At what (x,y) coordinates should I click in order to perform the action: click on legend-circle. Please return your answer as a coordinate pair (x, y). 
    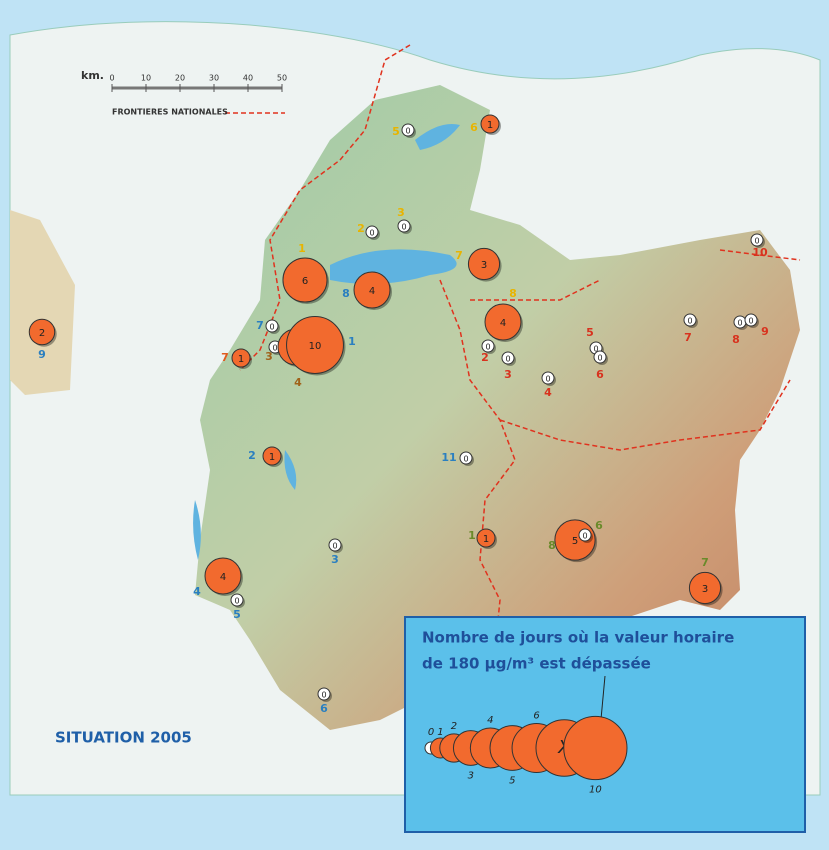
    Looking at the image, I should click on (595, 748).